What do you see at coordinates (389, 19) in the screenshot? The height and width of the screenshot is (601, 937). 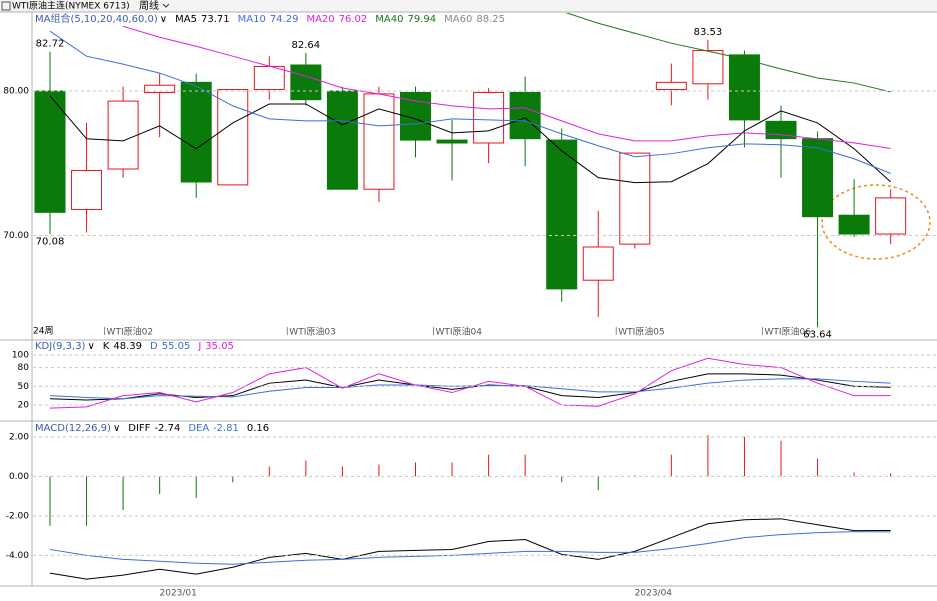 I see `legend-name: MA40` at bounding box center [389, 19].